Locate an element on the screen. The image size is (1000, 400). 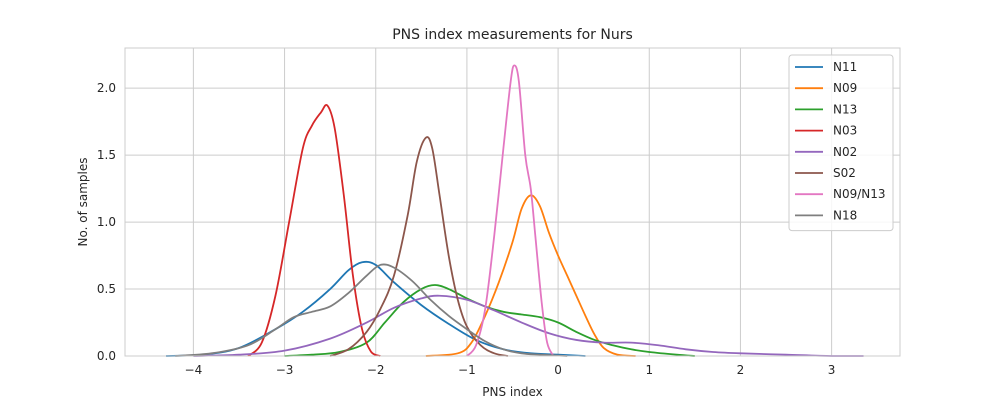
chart-title: PNS index measurements for Nurs is located at coordinates (512, 35).